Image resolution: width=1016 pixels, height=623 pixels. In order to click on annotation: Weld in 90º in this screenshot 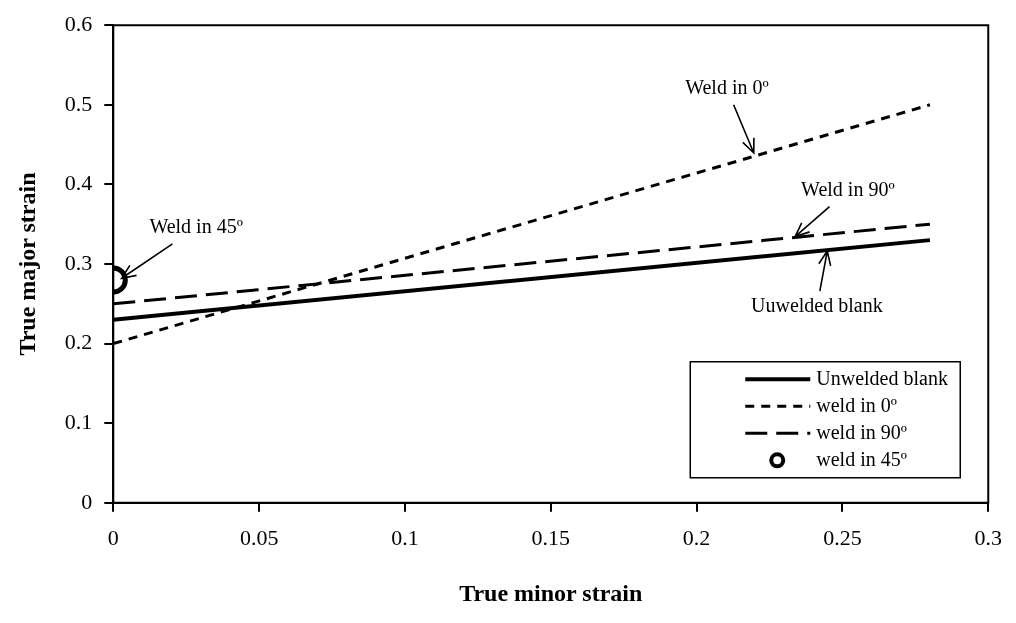, I will do `click(848, 188)`.